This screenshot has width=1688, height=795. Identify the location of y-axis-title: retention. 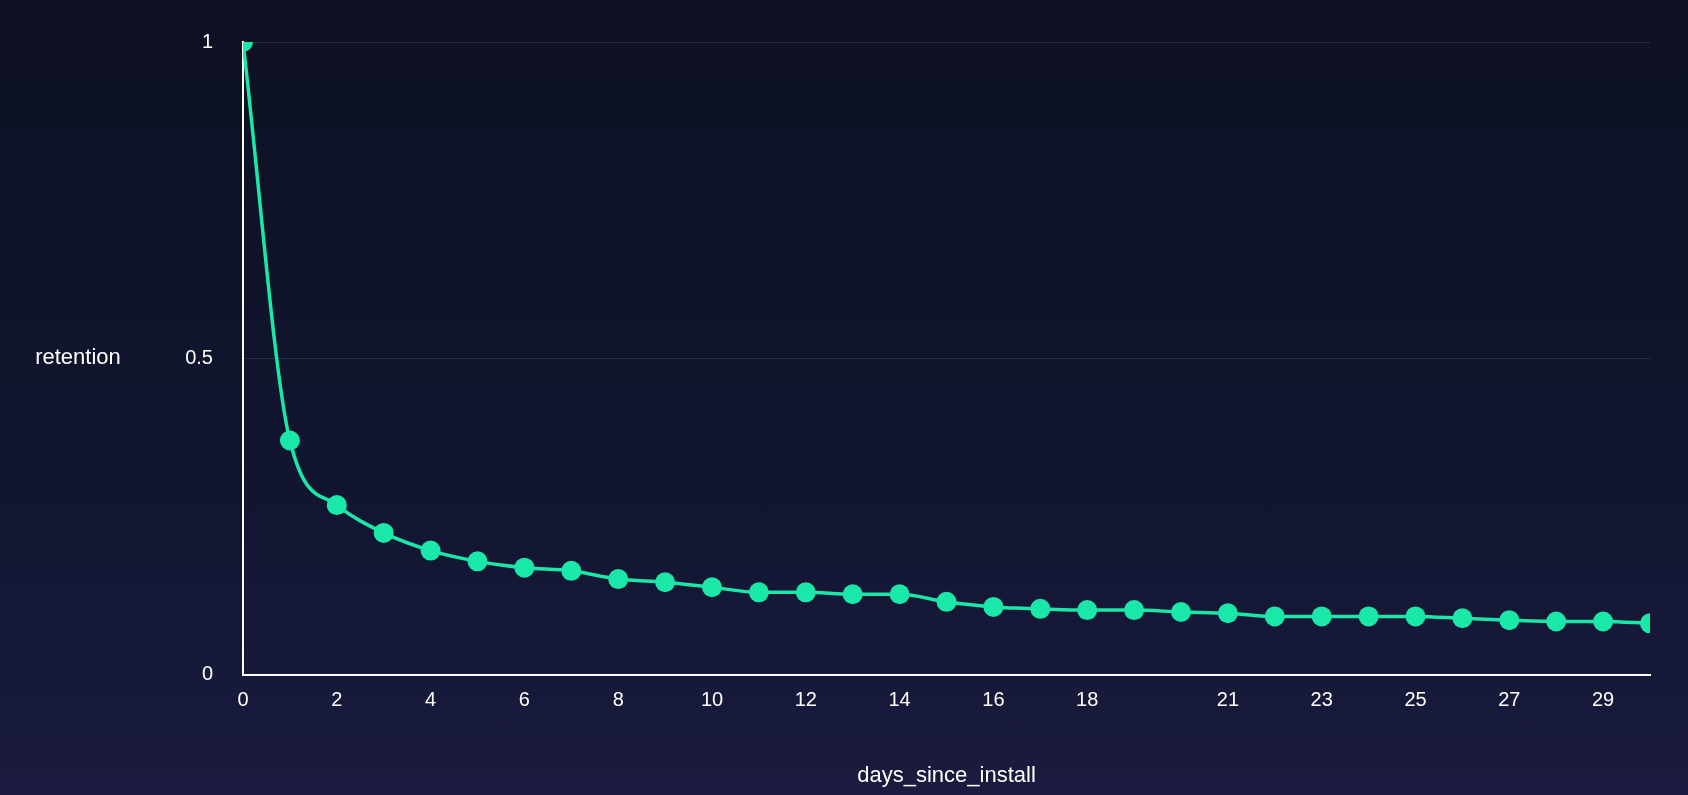
(78, 357).